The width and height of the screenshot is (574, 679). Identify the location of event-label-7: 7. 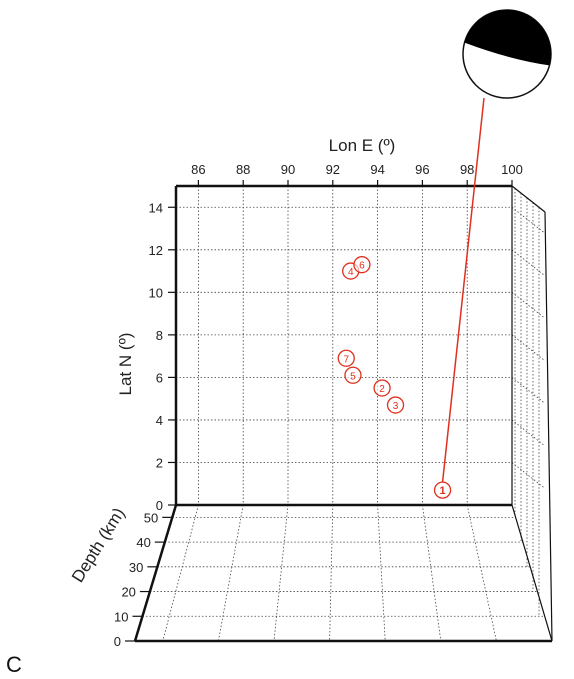
(346, 359).